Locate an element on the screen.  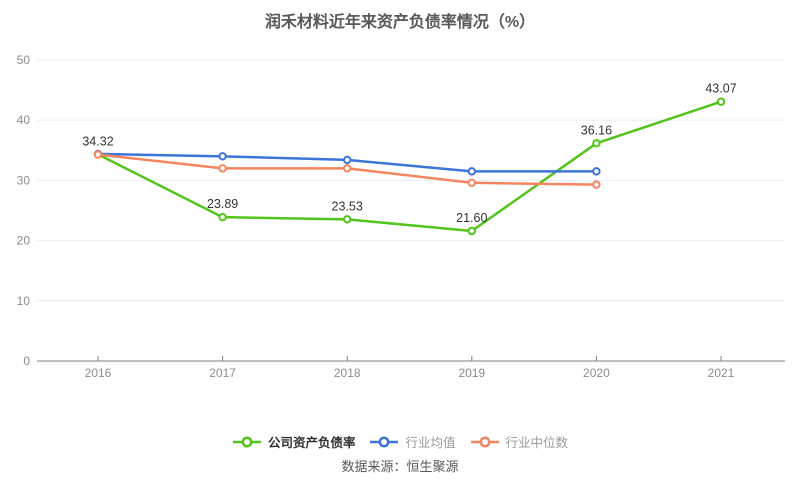
data-point-label: 34.32 is located at coordinates (97, 141).